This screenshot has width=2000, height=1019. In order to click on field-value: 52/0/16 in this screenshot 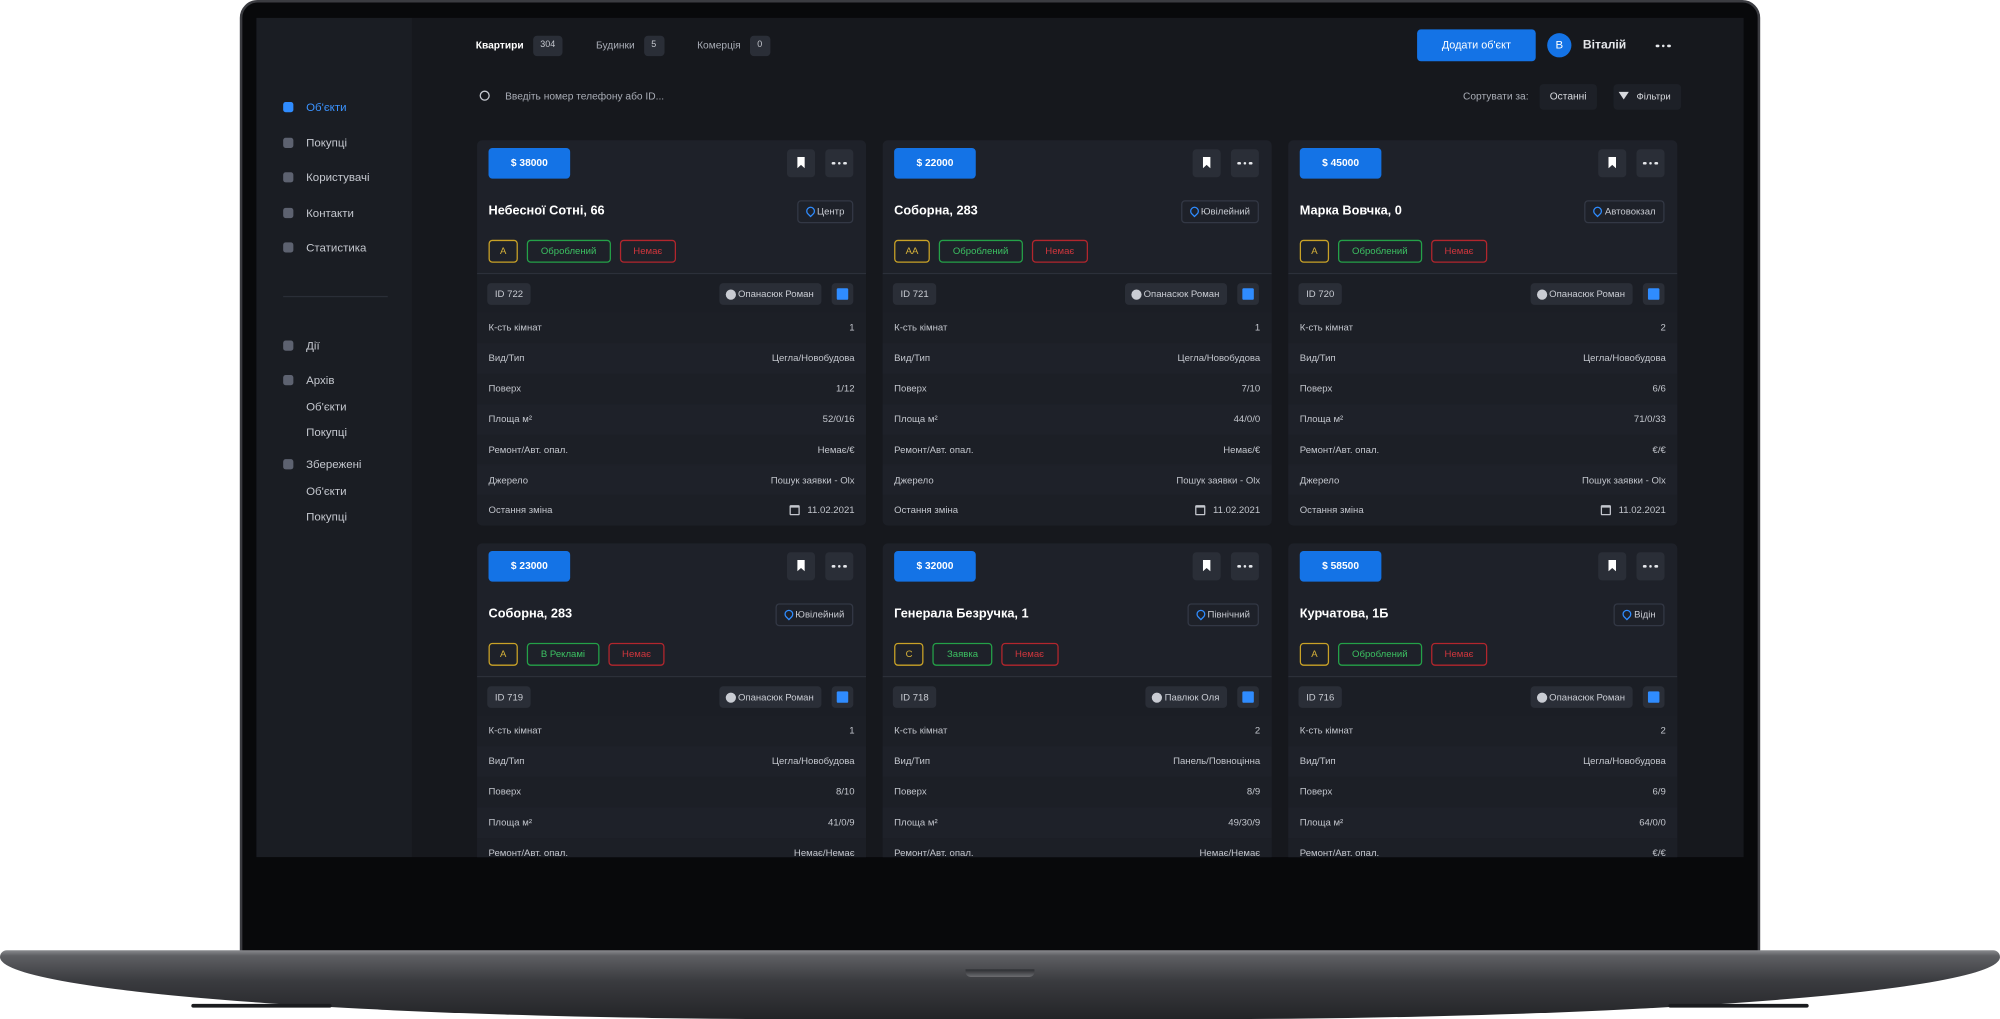, I will do `click(838, 418)`.